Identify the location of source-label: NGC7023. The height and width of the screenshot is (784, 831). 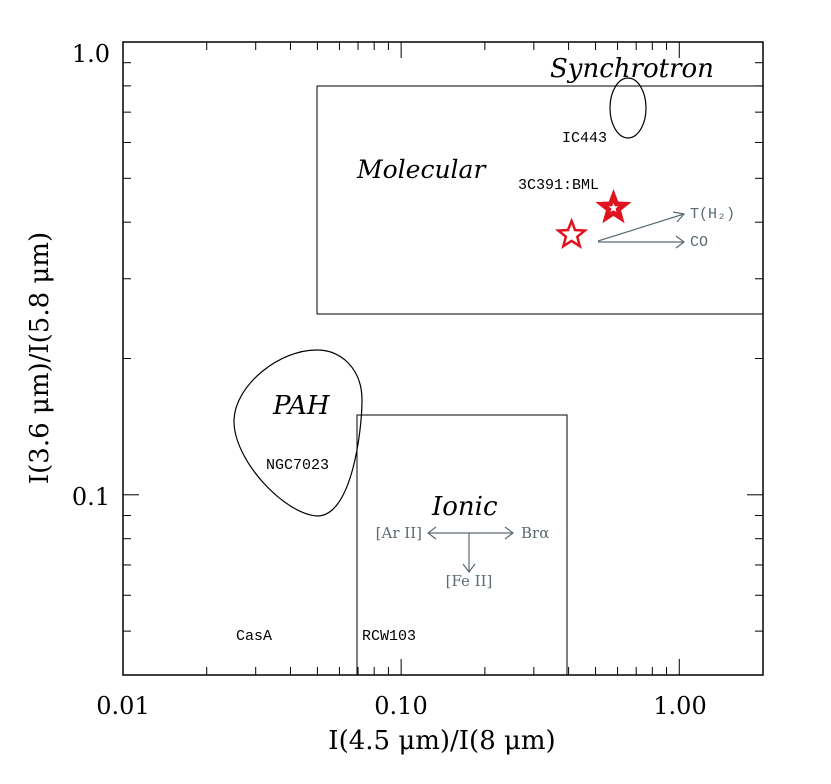
(297, 465).